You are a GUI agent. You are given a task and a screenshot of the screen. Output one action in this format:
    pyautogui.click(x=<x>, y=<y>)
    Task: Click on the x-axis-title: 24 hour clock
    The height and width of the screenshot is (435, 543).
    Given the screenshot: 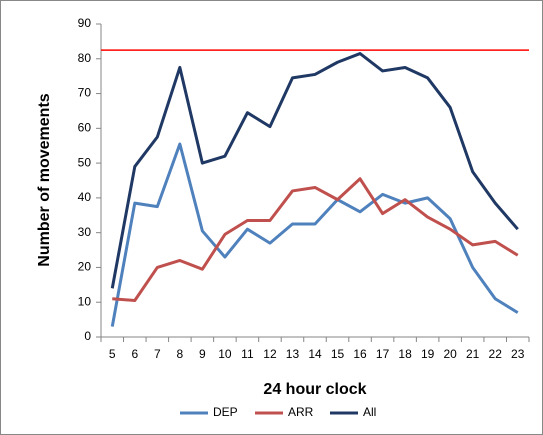 What is the action you would take?
    pyautogui.click(x=314, y=389)
    